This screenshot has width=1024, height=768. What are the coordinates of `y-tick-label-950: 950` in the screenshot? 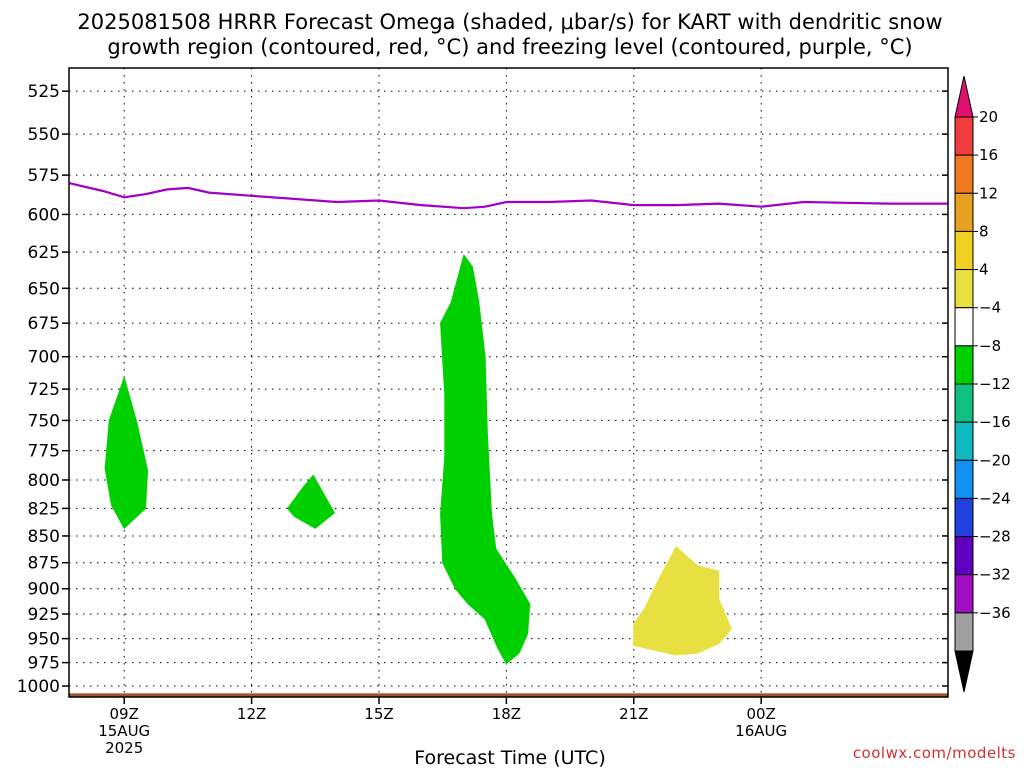 It's located at (44, 640).